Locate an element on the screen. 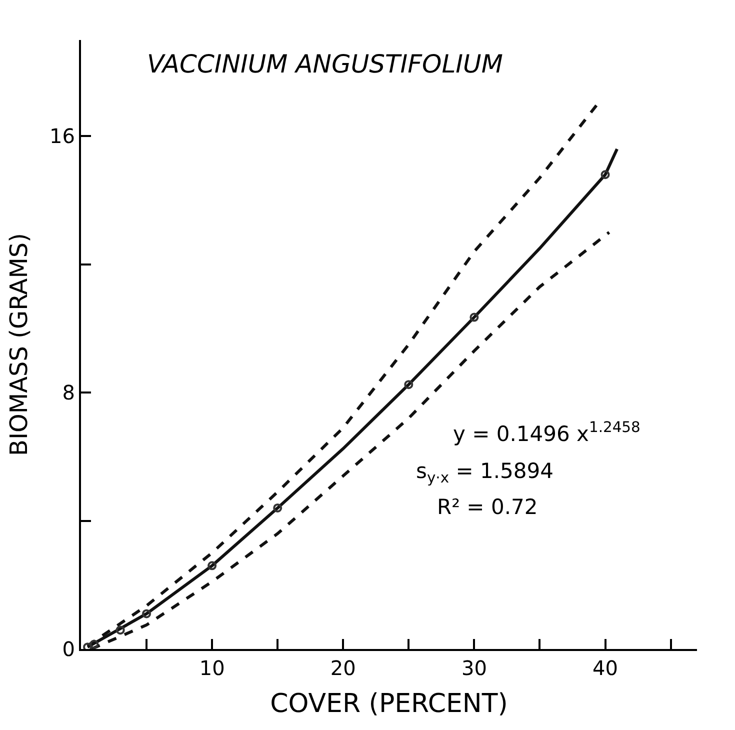 The height and width of the screenshot is (730, 735). y-tick-label: 0 is located at coordinates (68, 649).